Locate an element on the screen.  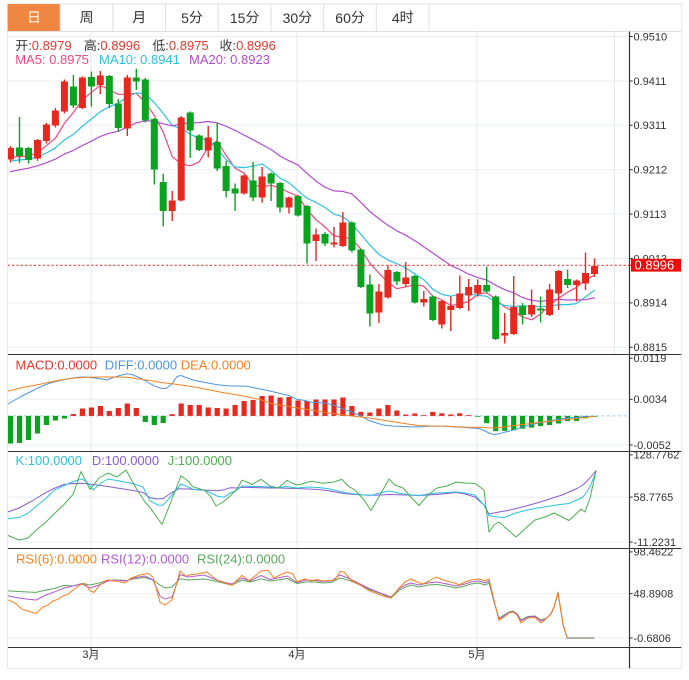
svg-text: 0.8914 is located at coordinates (651, 304).